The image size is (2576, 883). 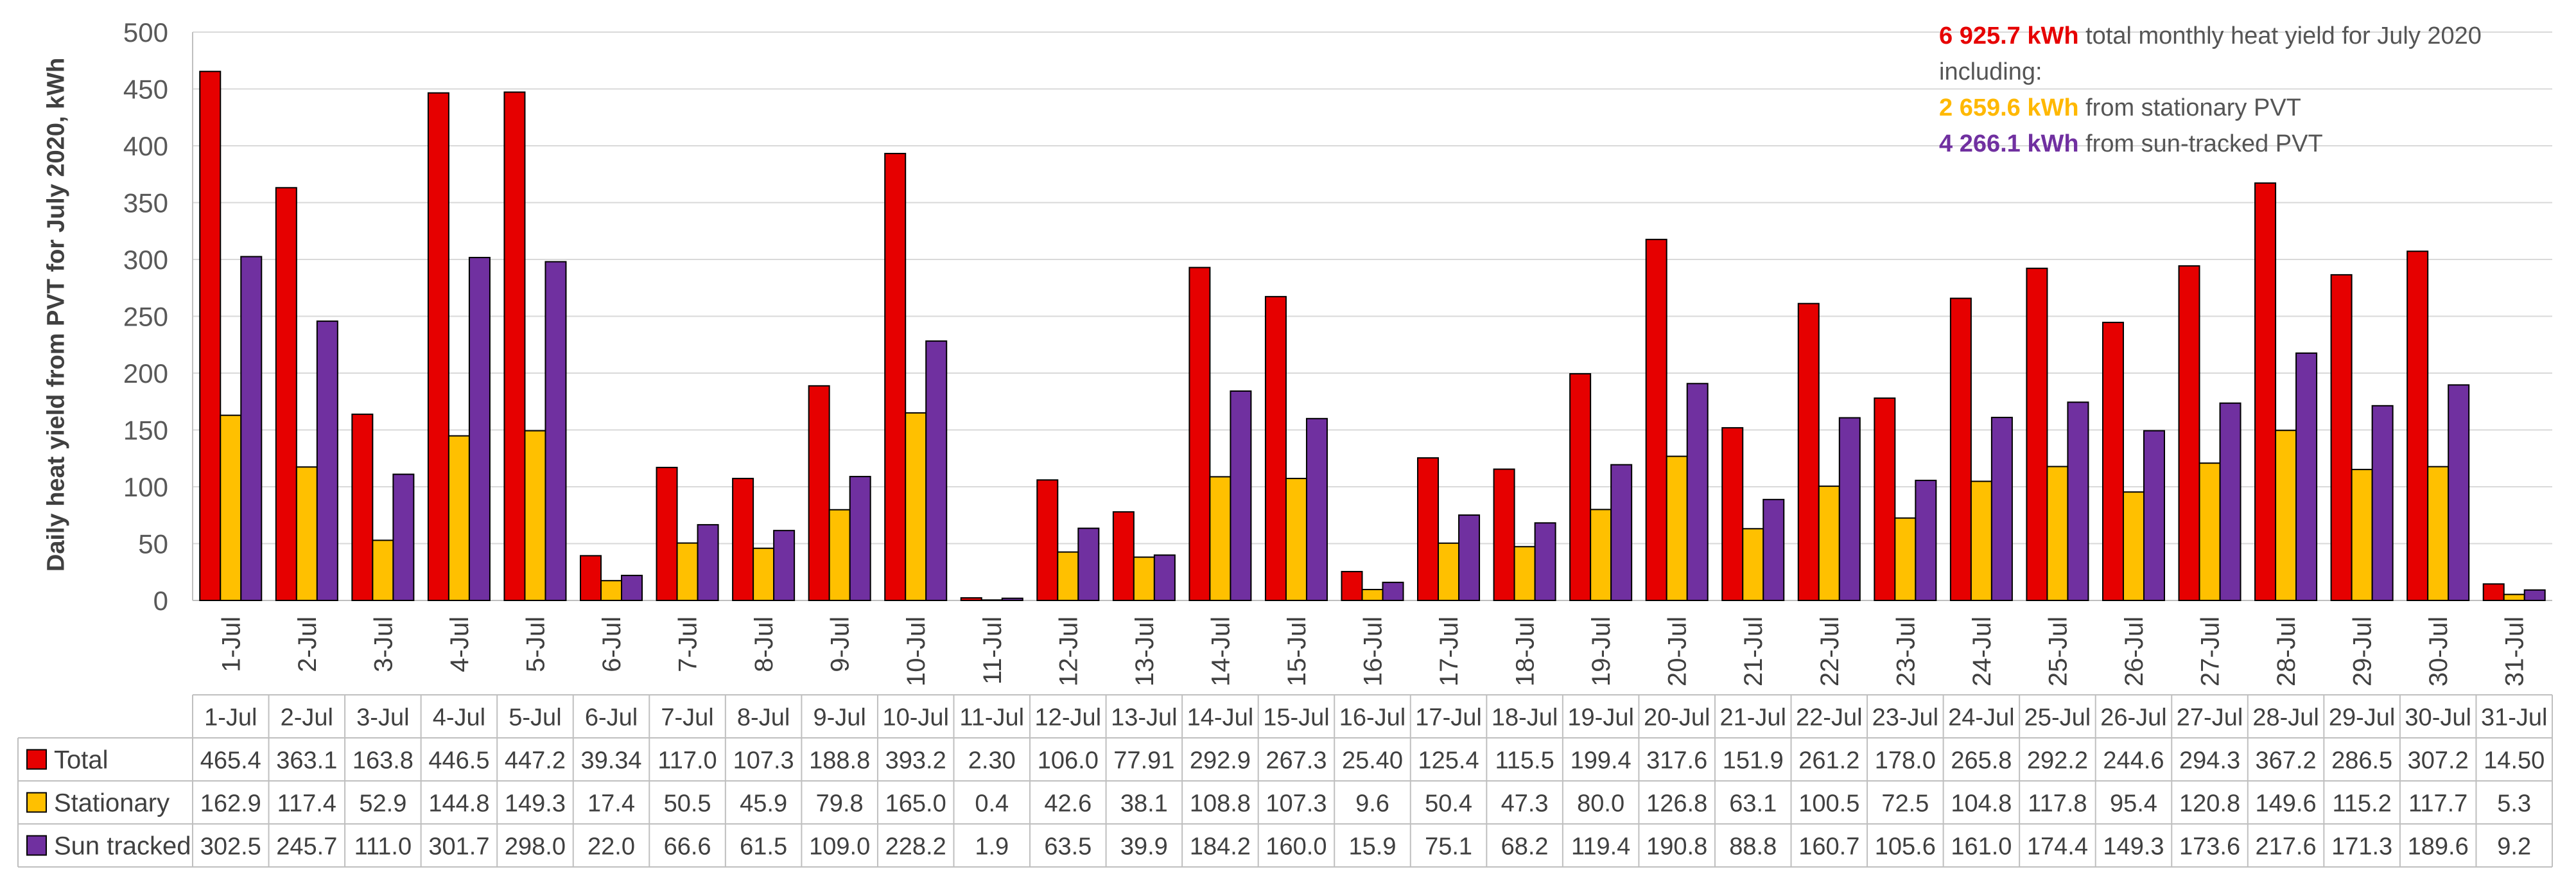 What do you see at coordinates (2210, 108) in the screenshot?
I see `annotation-stationary-line: 2 659.6 kWh from stationary PVT` at bounding box center [2210, 108].